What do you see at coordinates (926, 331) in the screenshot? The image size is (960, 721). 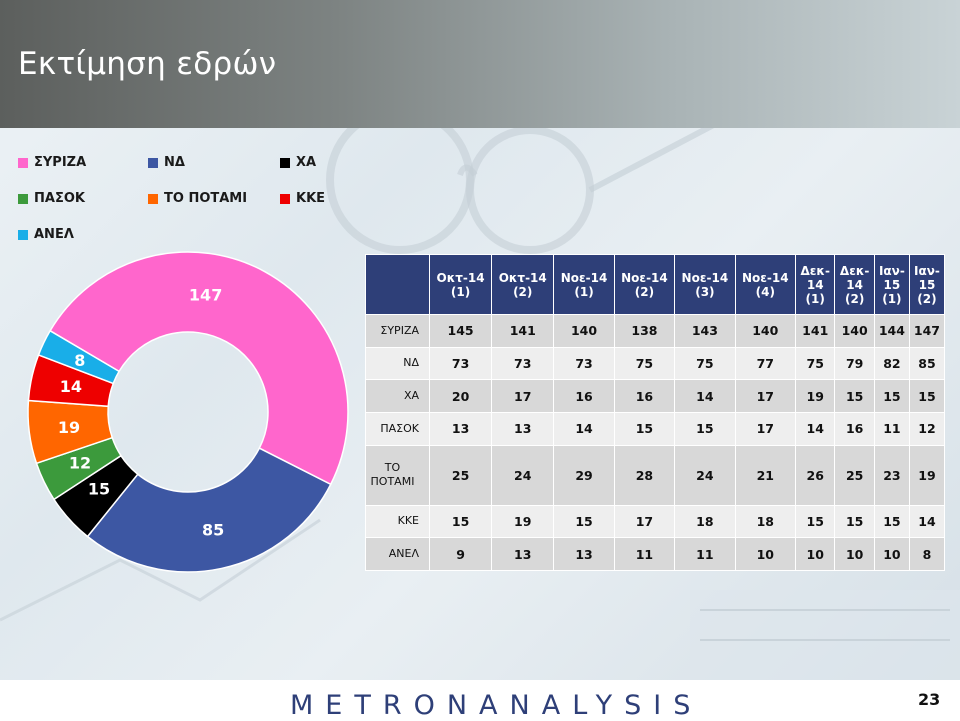 I see `table-cell: 147` at bounding box center [926, 331].